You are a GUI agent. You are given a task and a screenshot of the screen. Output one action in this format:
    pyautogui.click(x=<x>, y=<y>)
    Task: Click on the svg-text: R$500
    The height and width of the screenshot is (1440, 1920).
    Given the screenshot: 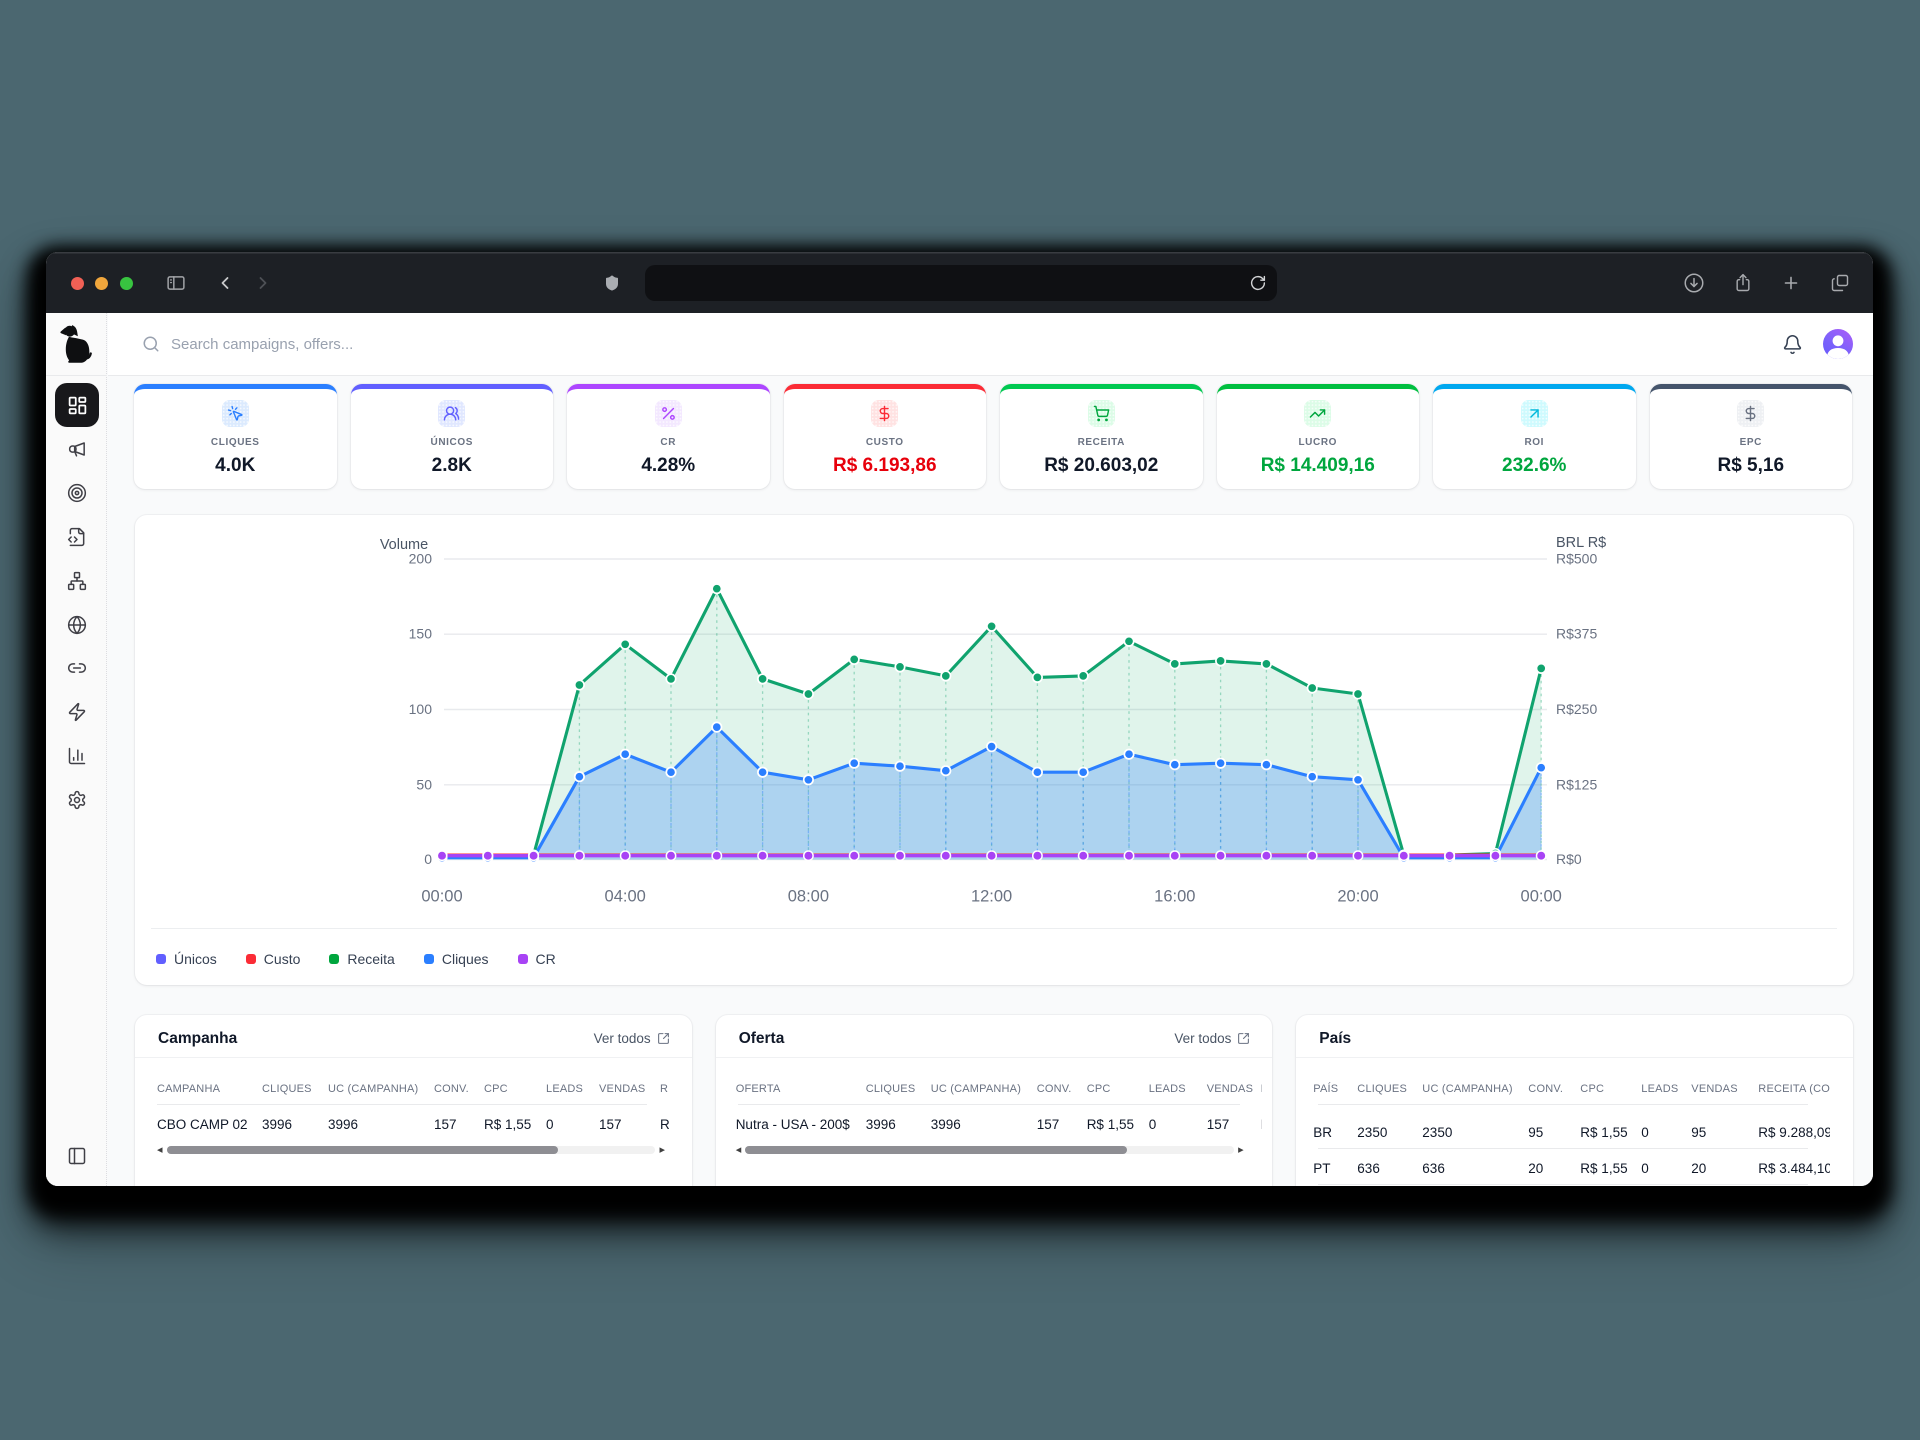 What is the action you would take?
    pyautogui.click(x=1576, y=559)
    